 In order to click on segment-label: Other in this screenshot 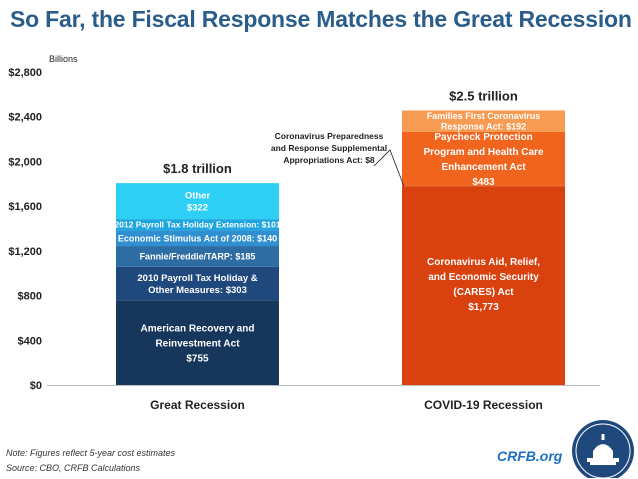, I will do `click(198, 195)`.